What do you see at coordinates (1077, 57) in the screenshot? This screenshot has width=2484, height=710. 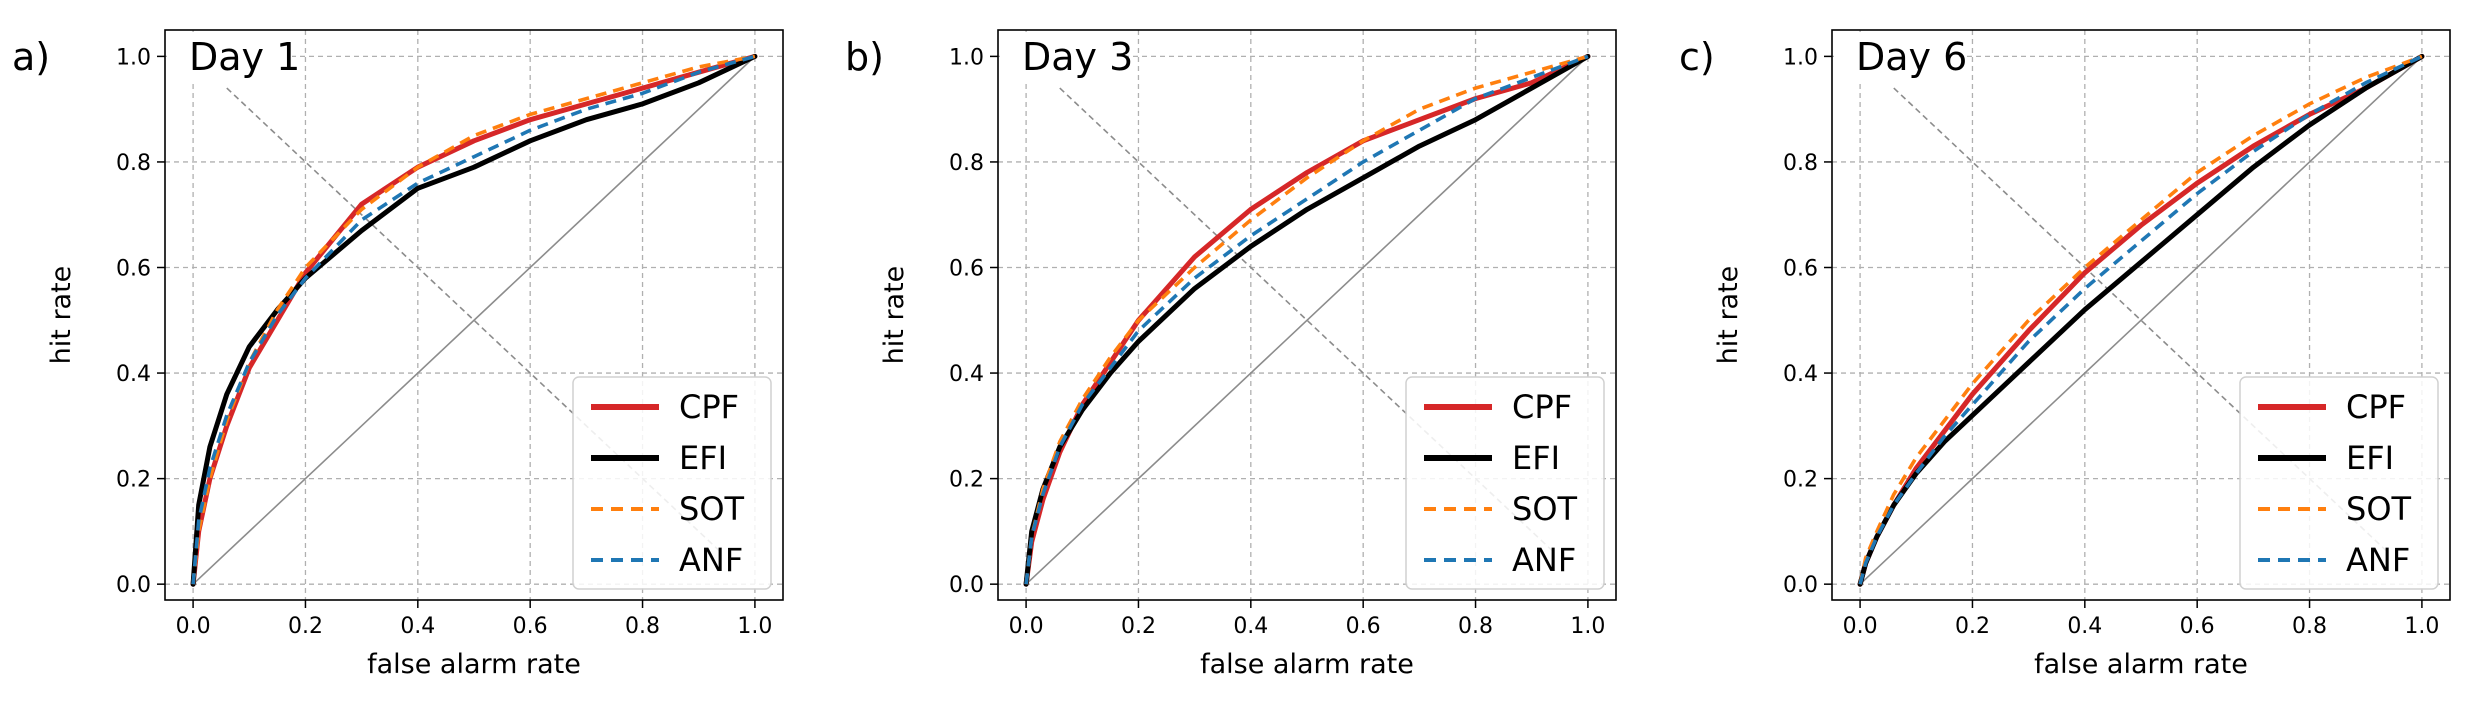 I see `panel-title: Day 3` at bounding box center [1077, 57].